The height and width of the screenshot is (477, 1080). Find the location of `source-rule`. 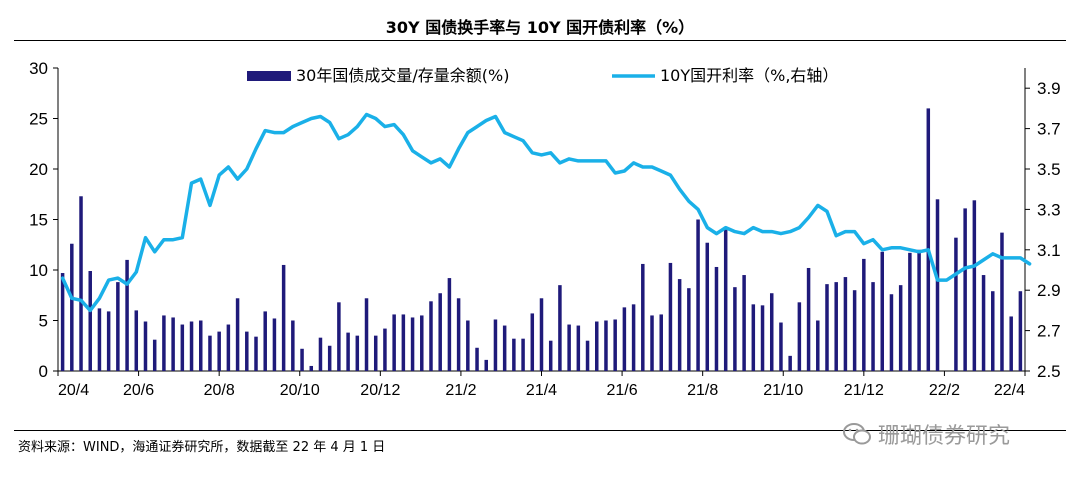

source-rule is located at coordinates (540, 430).